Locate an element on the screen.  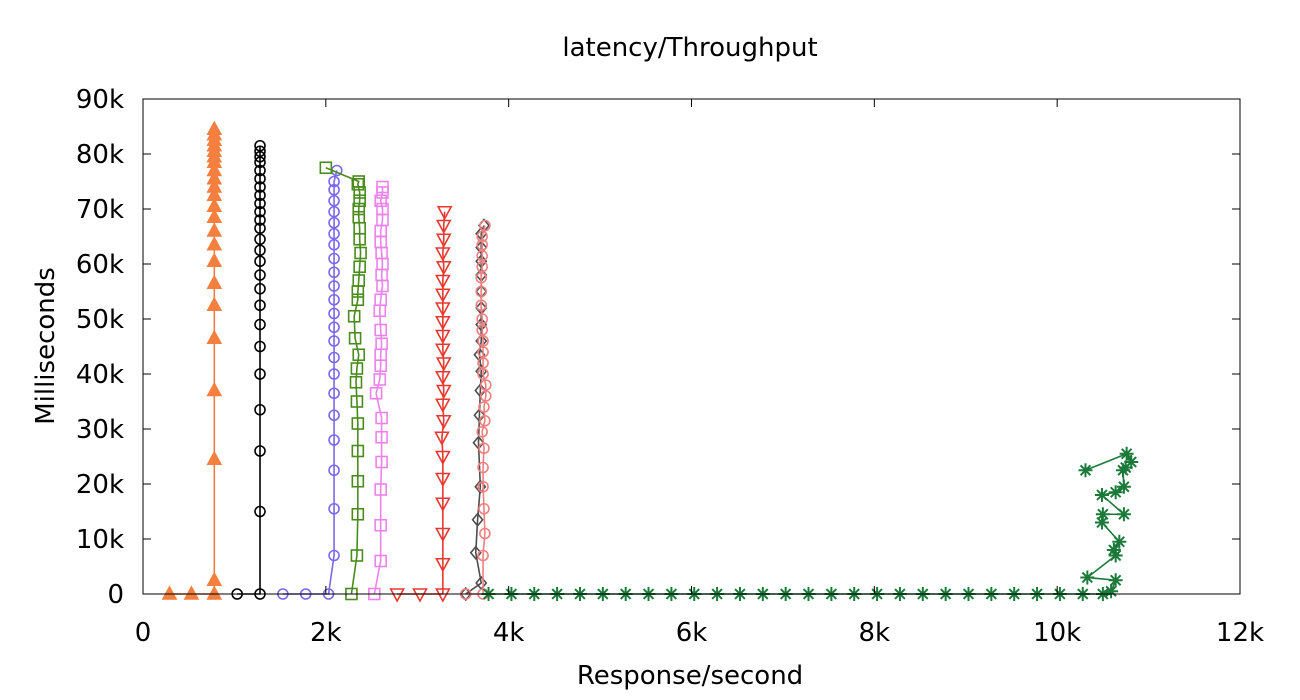
chart-title: latency/Throughput is located at coordinates (689, 48).